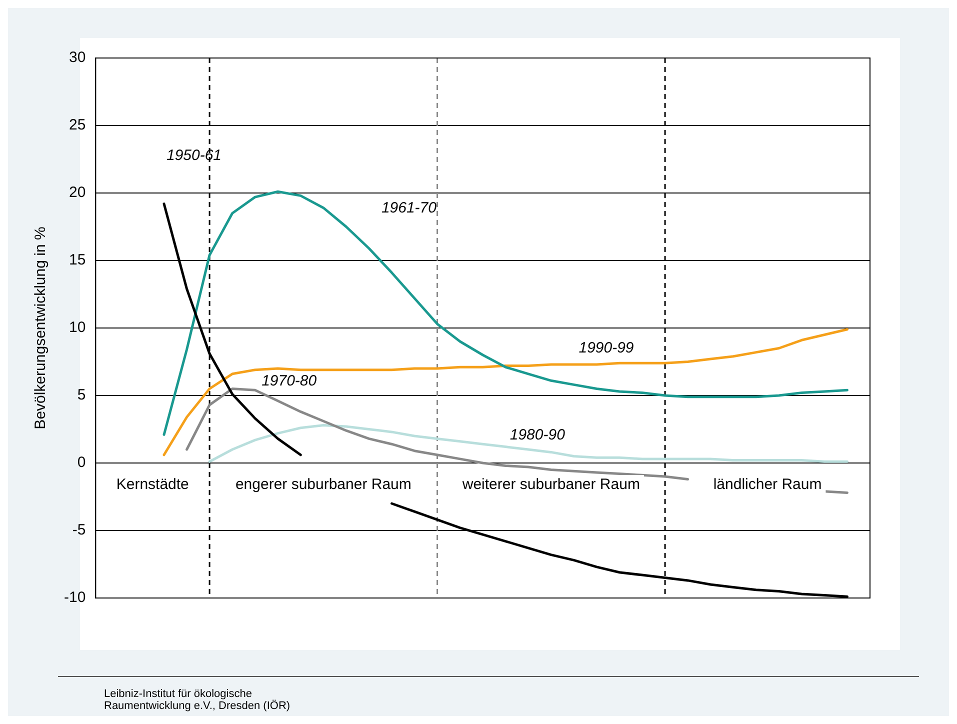 The image size is (957, 724). Describe the element at coordinates (409, 208) in the screenshot. I see `text: 1961-70` at that location.